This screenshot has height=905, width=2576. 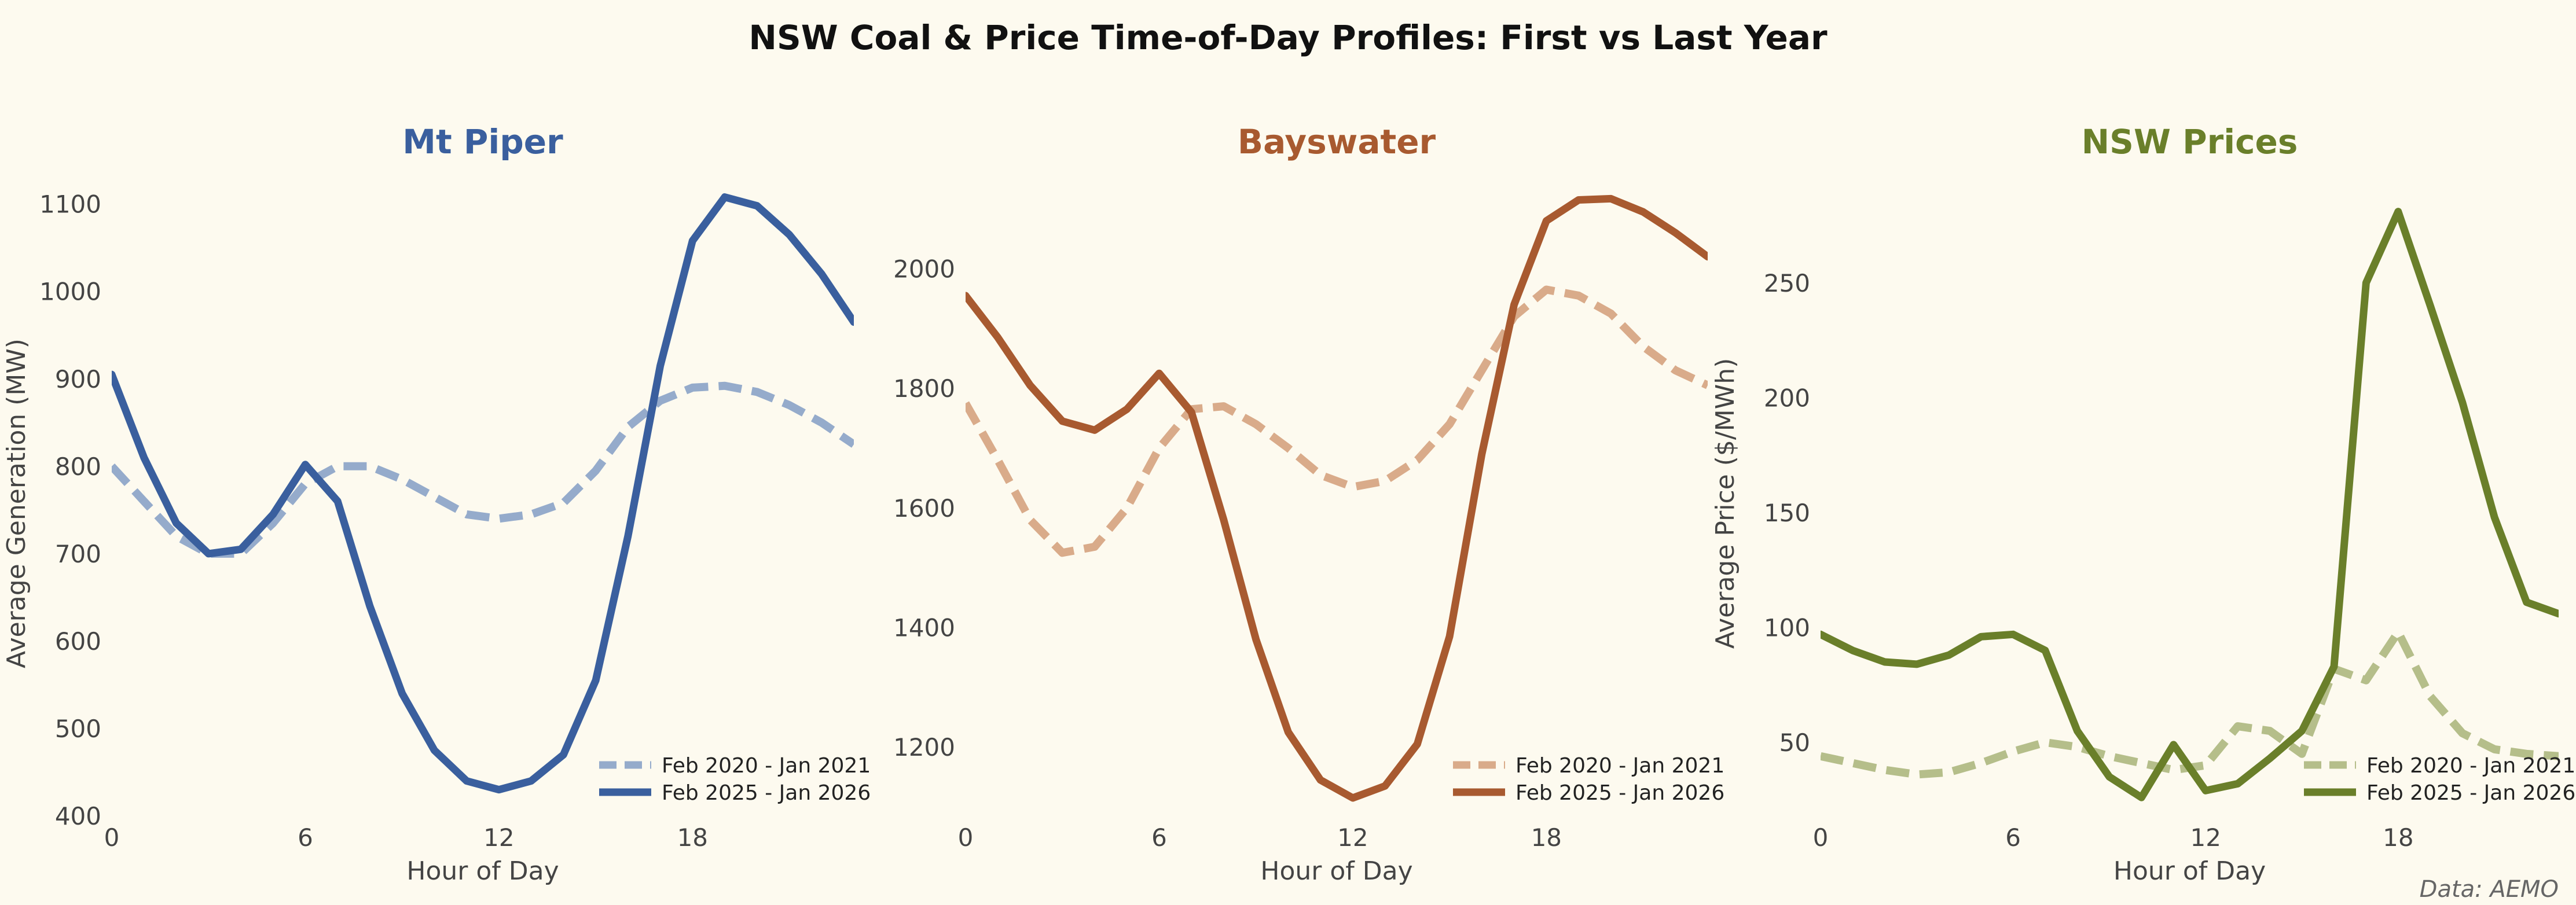 I want to click on bayswater-legend-label: Feb 2020 - Jan 2021, so click(x=1619, y=766).